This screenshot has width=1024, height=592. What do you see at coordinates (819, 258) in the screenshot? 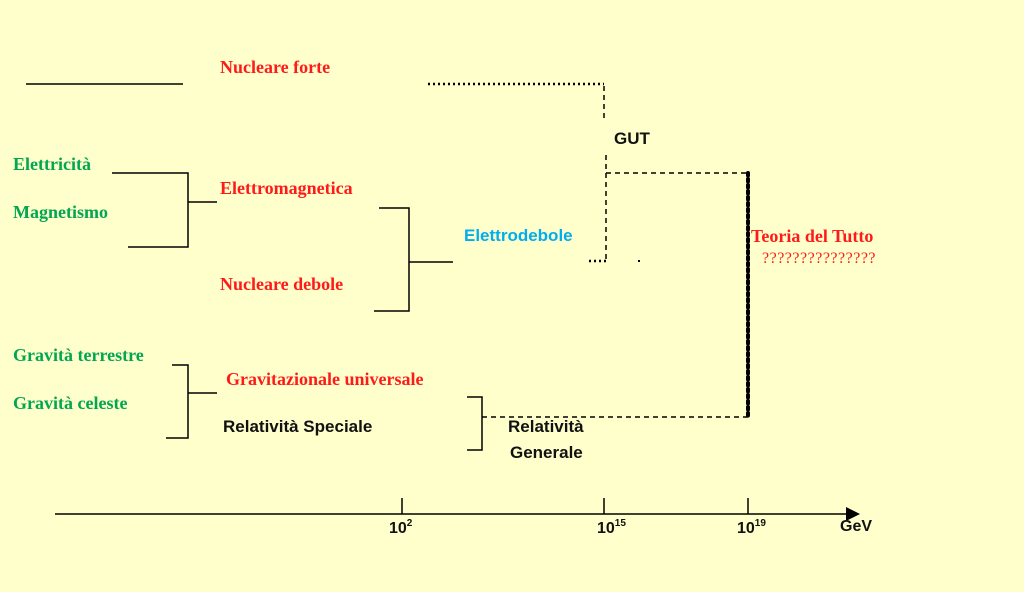
I see `label-question-marks: ???????????????` at bounding box center [819, 258].